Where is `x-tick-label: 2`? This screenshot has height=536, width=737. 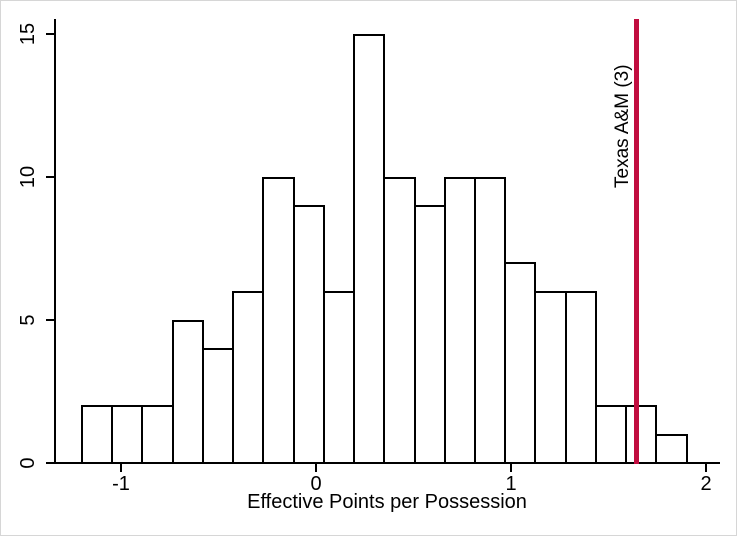
x-tick-label: 2 is located at coordinates (706, 484).